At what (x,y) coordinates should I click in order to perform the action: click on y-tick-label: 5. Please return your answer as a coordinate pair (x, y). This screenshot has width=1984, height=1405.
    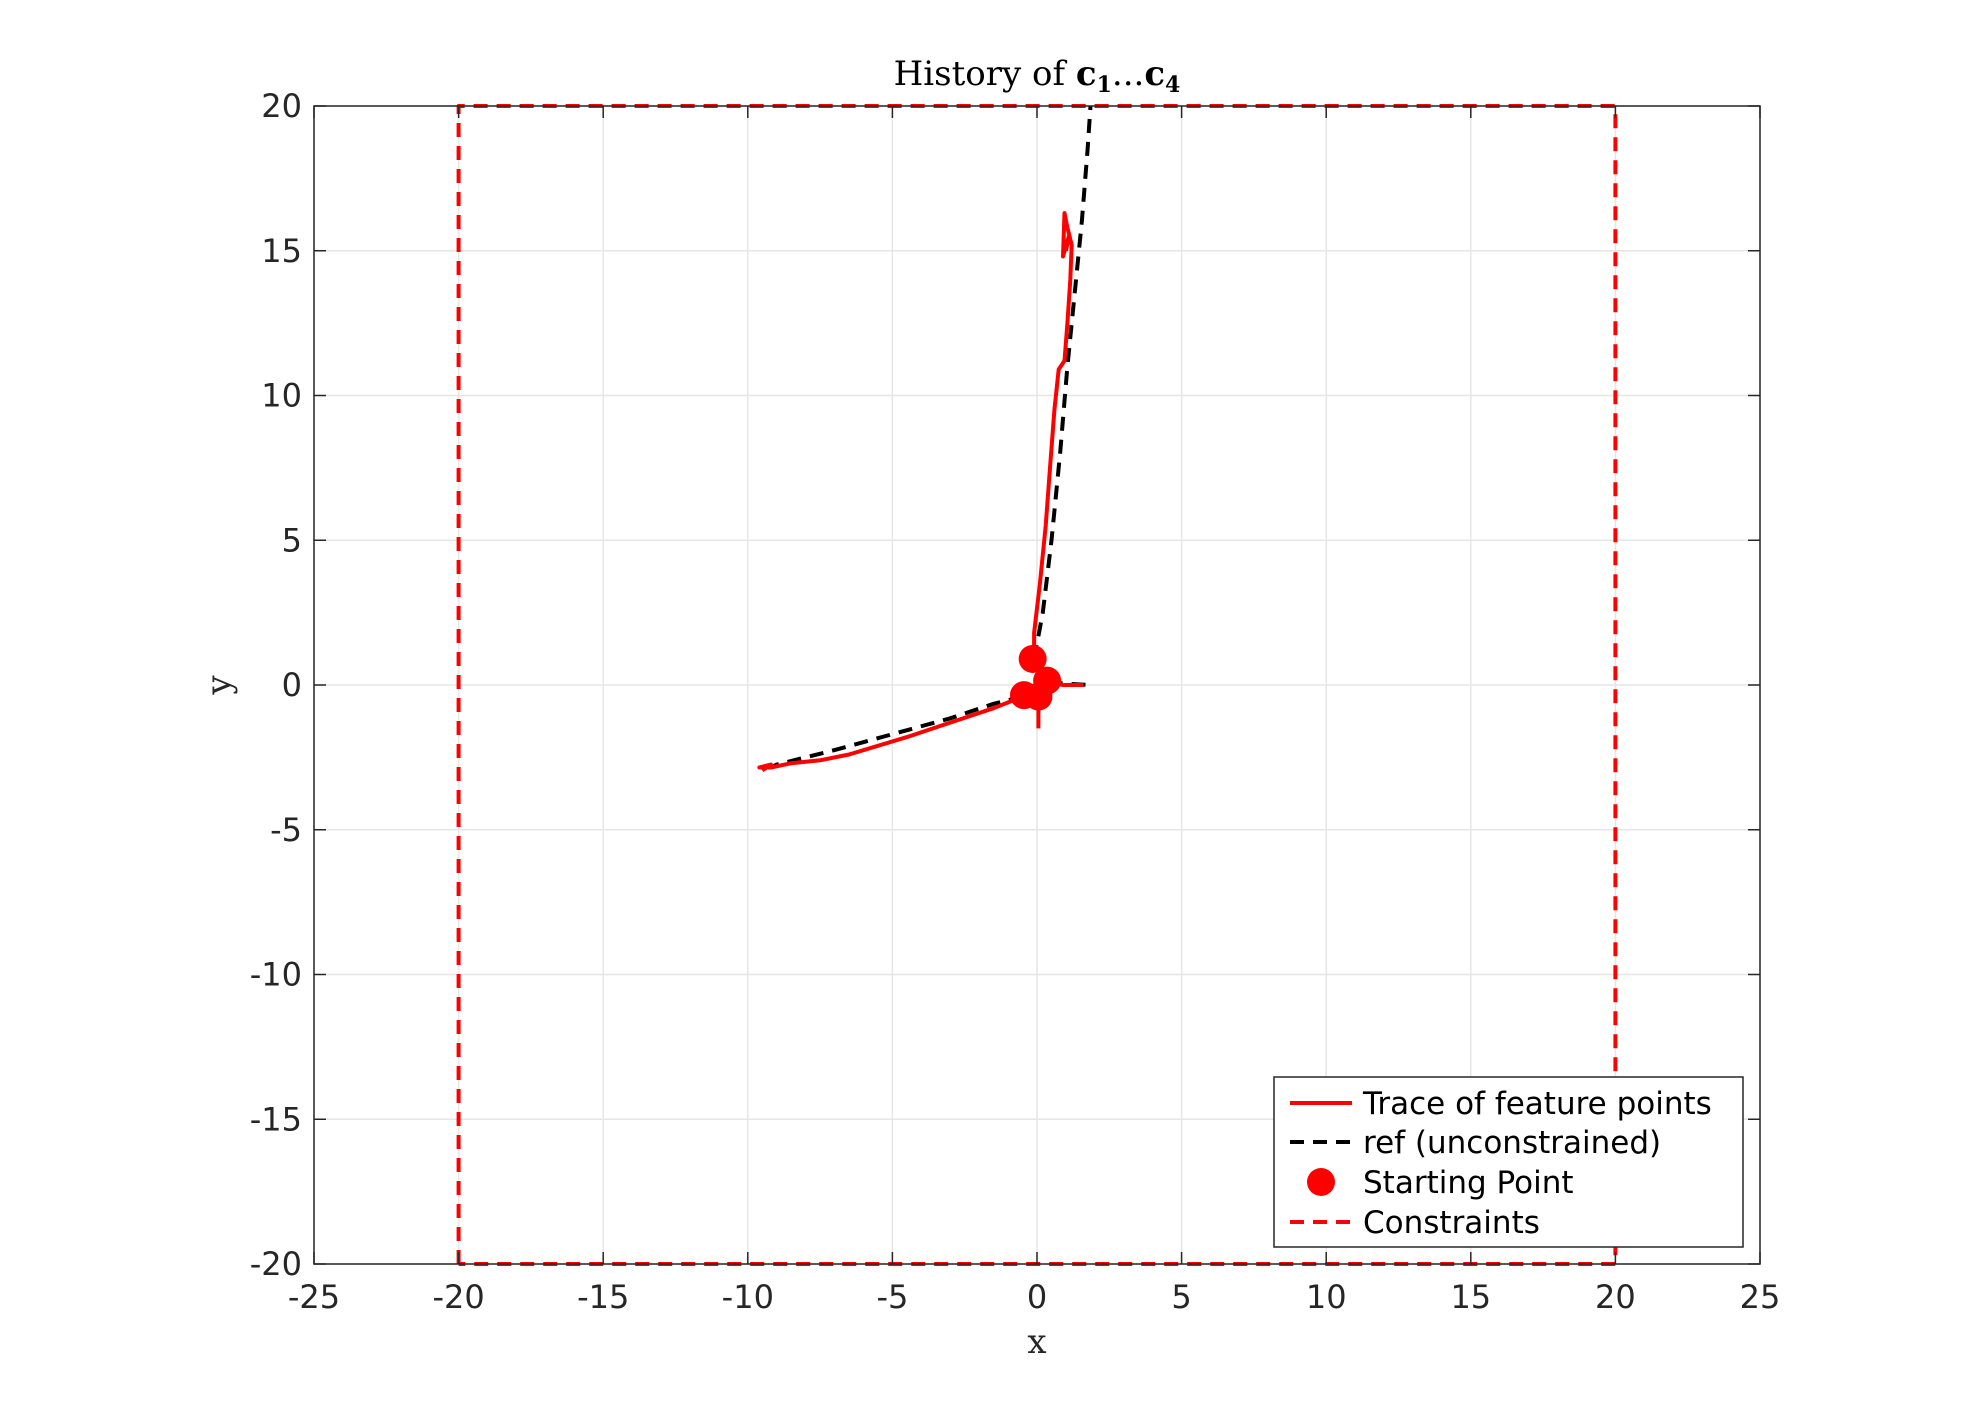
    Looking at the image, I should click on (292, 540).